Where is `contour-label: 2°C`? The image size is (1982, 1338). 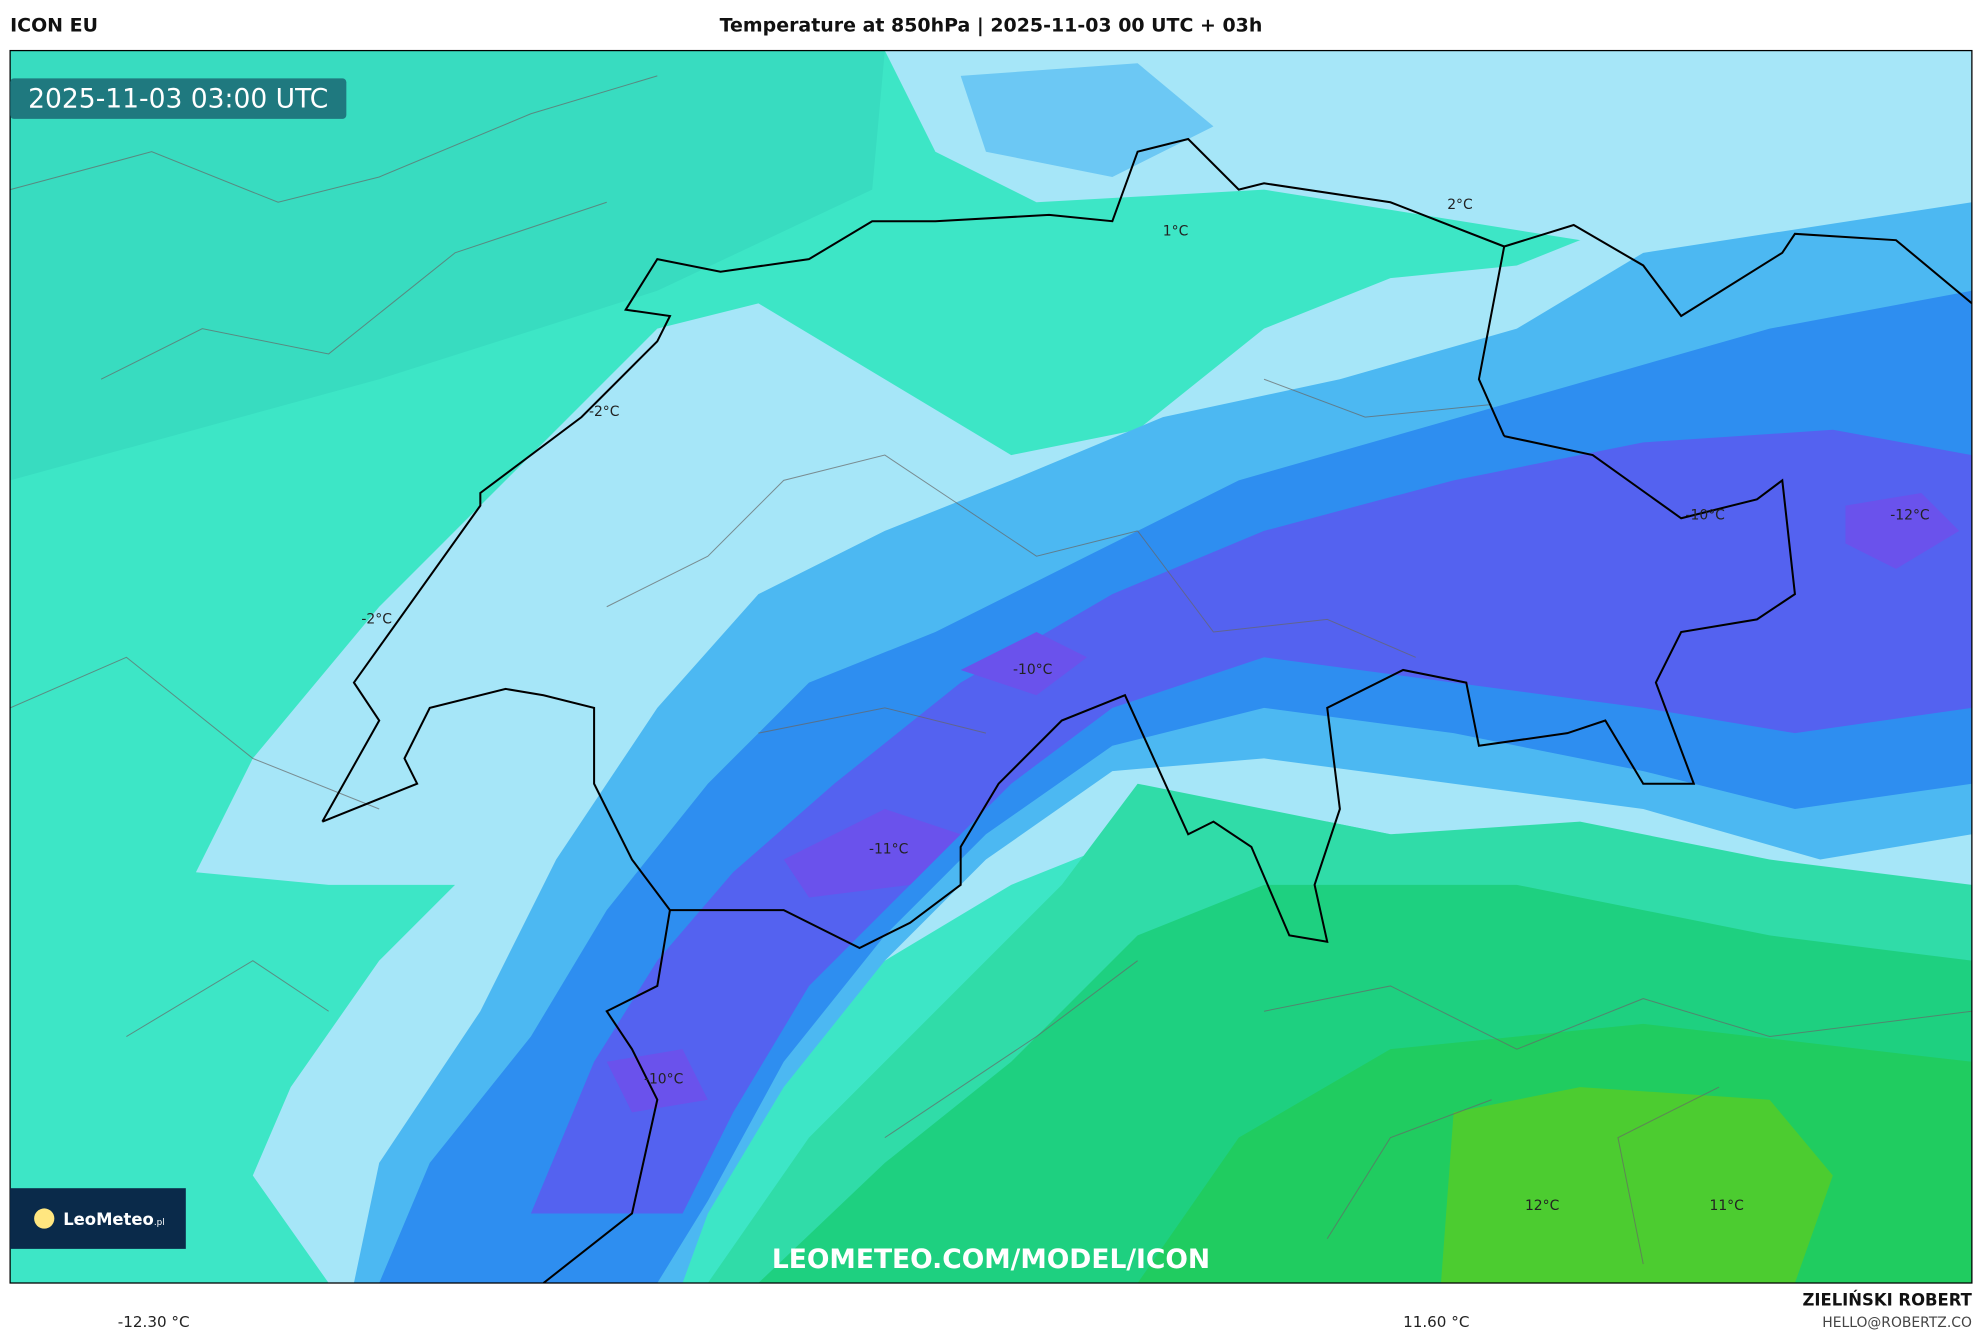
contour-label: 2°C is located at coordinates (1459, 205).